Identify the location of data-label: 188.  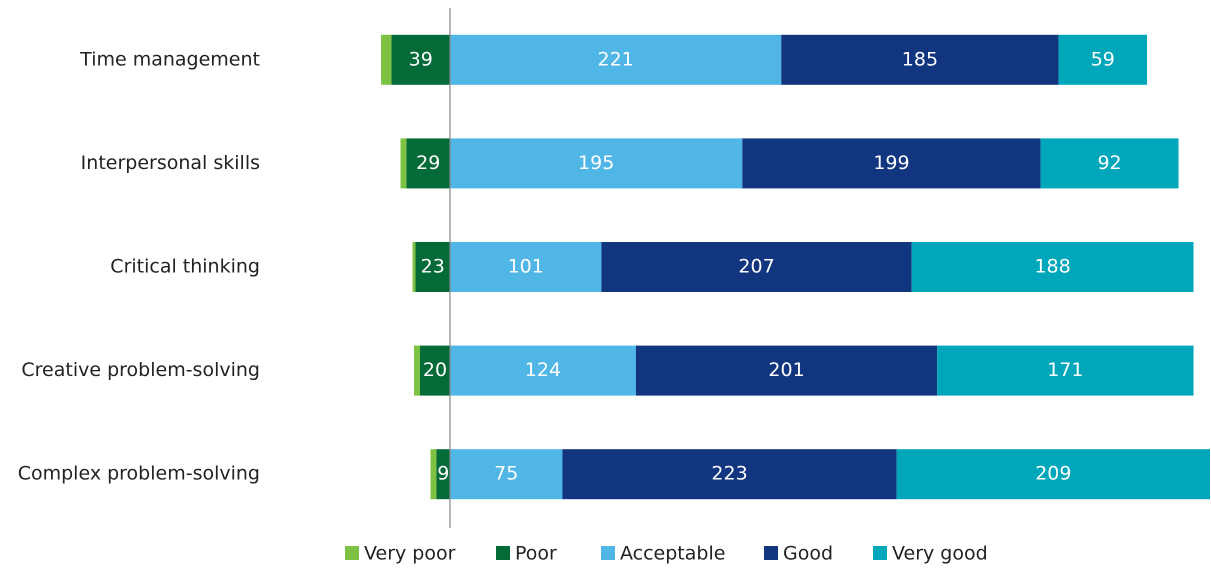
(1052, 267).